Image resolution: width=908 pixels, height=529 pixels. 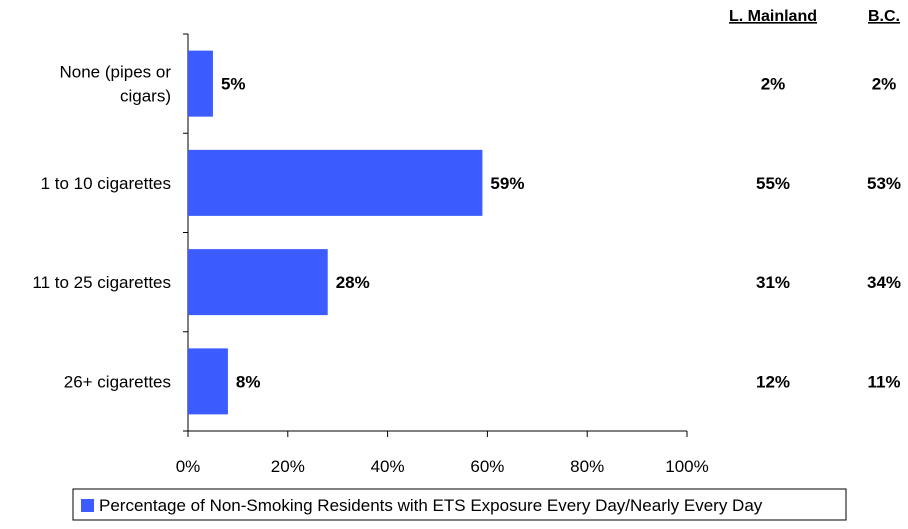 What do you see at coordinates (106, 183) in the screenshot?
I see `category-label: 1 to 10 cigarettes` at bounding box center [106, 183].